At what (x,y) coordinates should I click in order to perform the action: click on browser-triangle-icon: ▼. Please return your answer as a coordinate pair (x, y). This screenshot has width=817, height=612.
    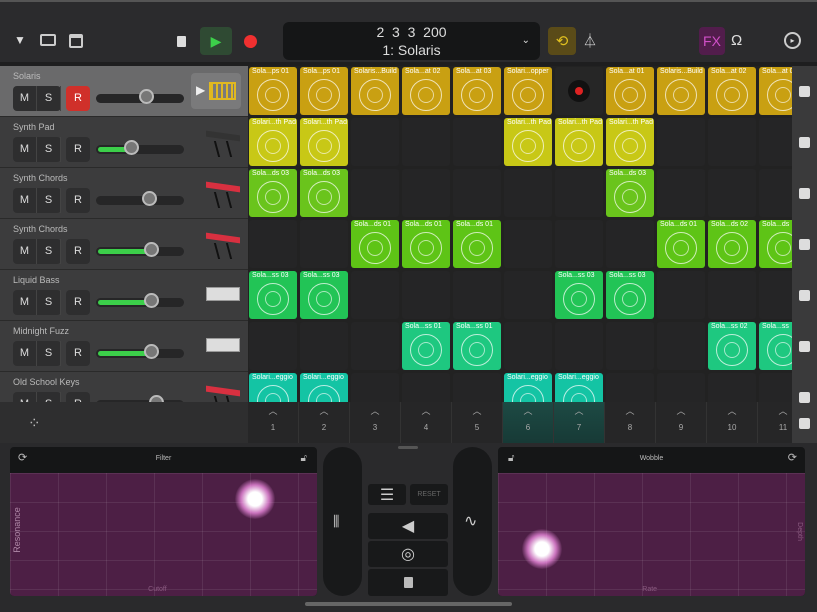
    Looking at the image, I should click on (20, 40).